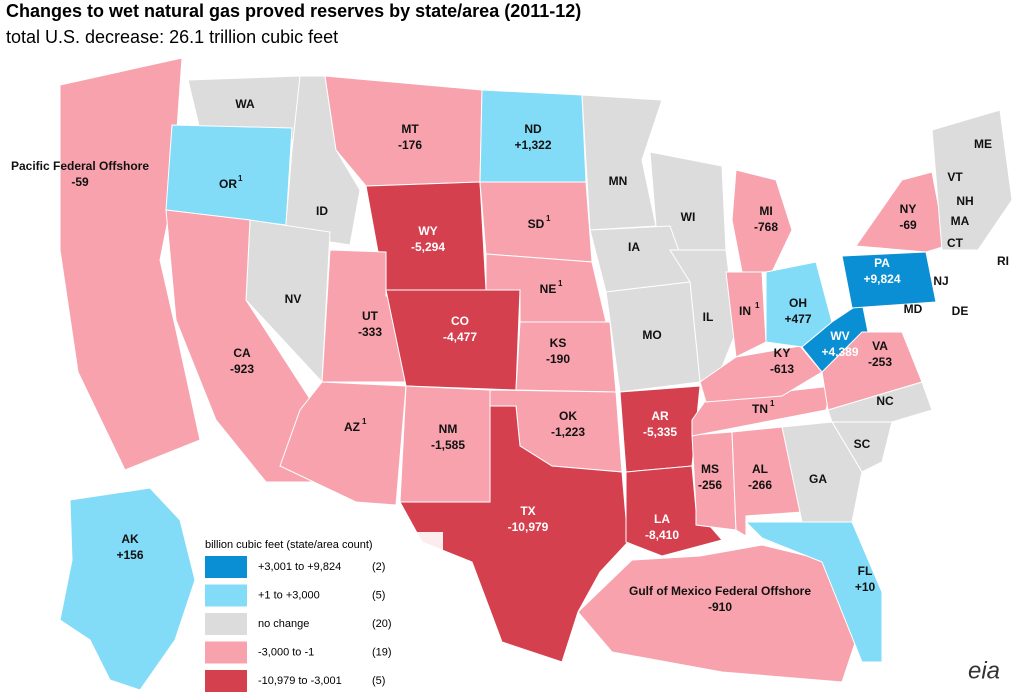  I want to click on area-name: VA, so click(880, 346).